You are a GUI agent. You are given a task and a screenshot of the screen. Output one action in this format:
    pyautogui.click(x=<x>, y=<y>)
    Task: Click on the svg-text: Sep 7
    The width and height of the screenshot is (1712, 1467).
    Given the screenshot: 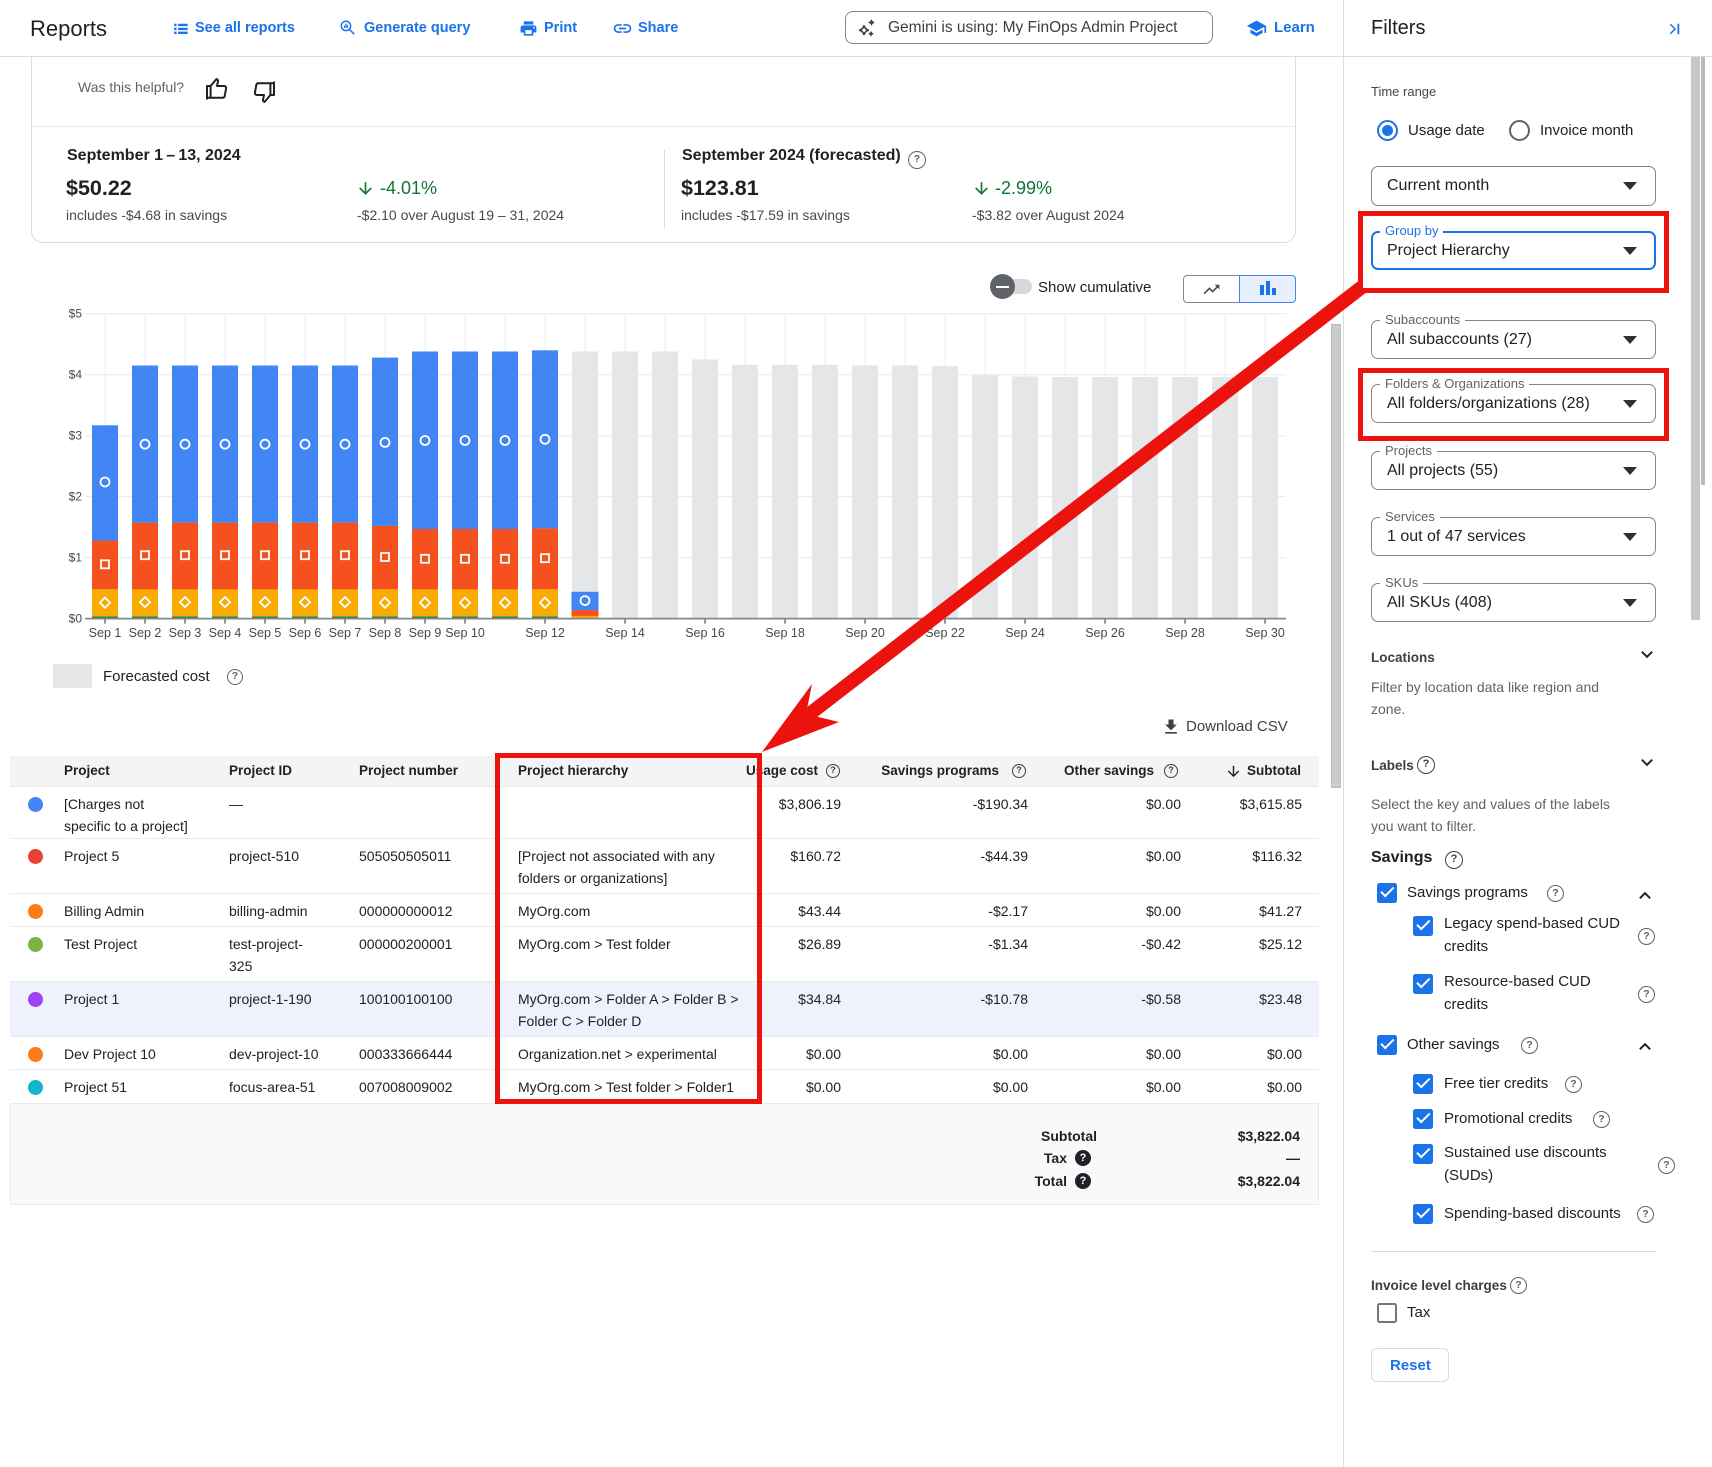 What is the action you would take?
    pyautogui.click(x=345, y=633)
    